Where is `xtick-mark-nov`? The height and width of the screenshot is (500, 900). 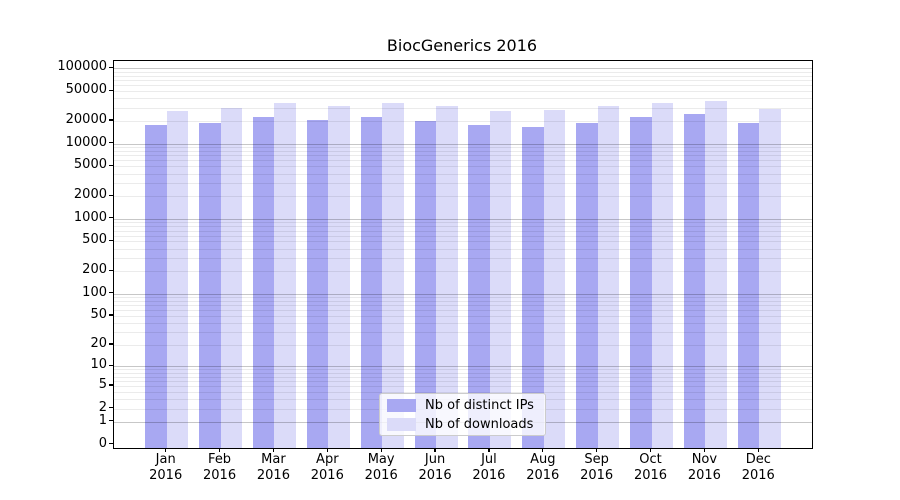 xtick-mark-nov is located at coordinates (704, 450).